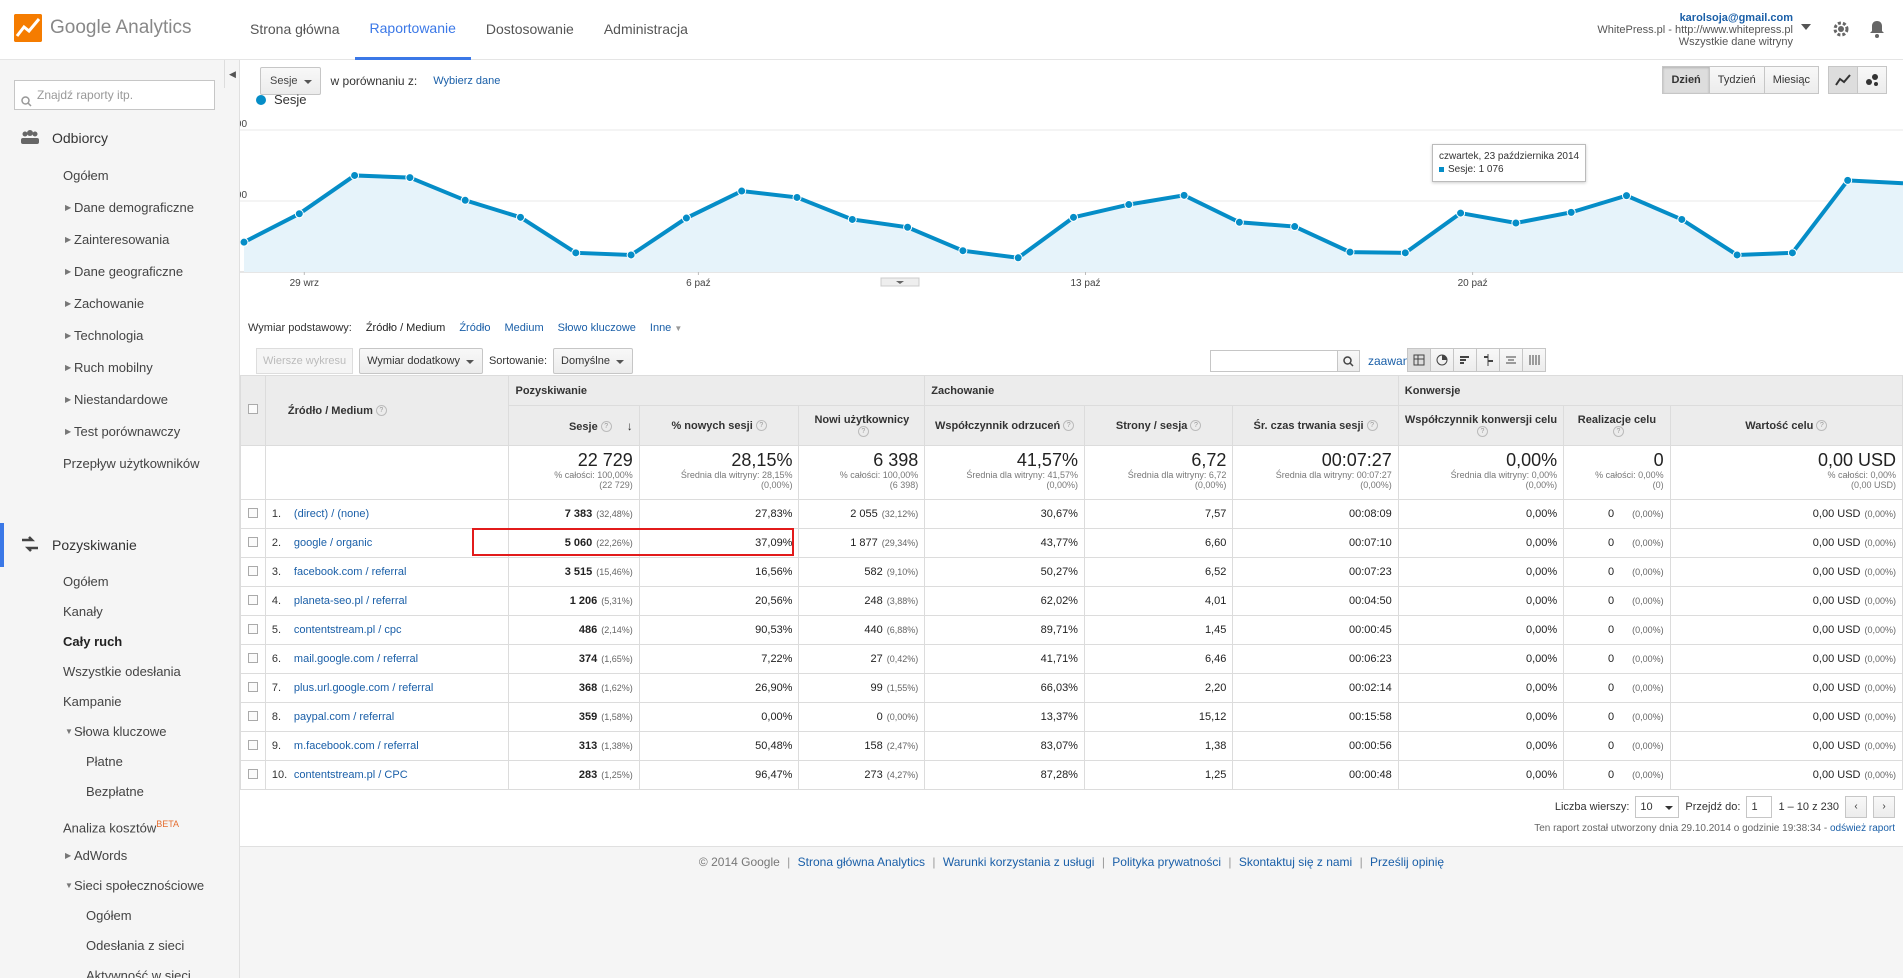 This screenshot has height=978, width=1903. Describe the element at coordinates (596, 328) in the screenshot. I see `dimension-keyword-link: Słowo kluczowe` at that location.